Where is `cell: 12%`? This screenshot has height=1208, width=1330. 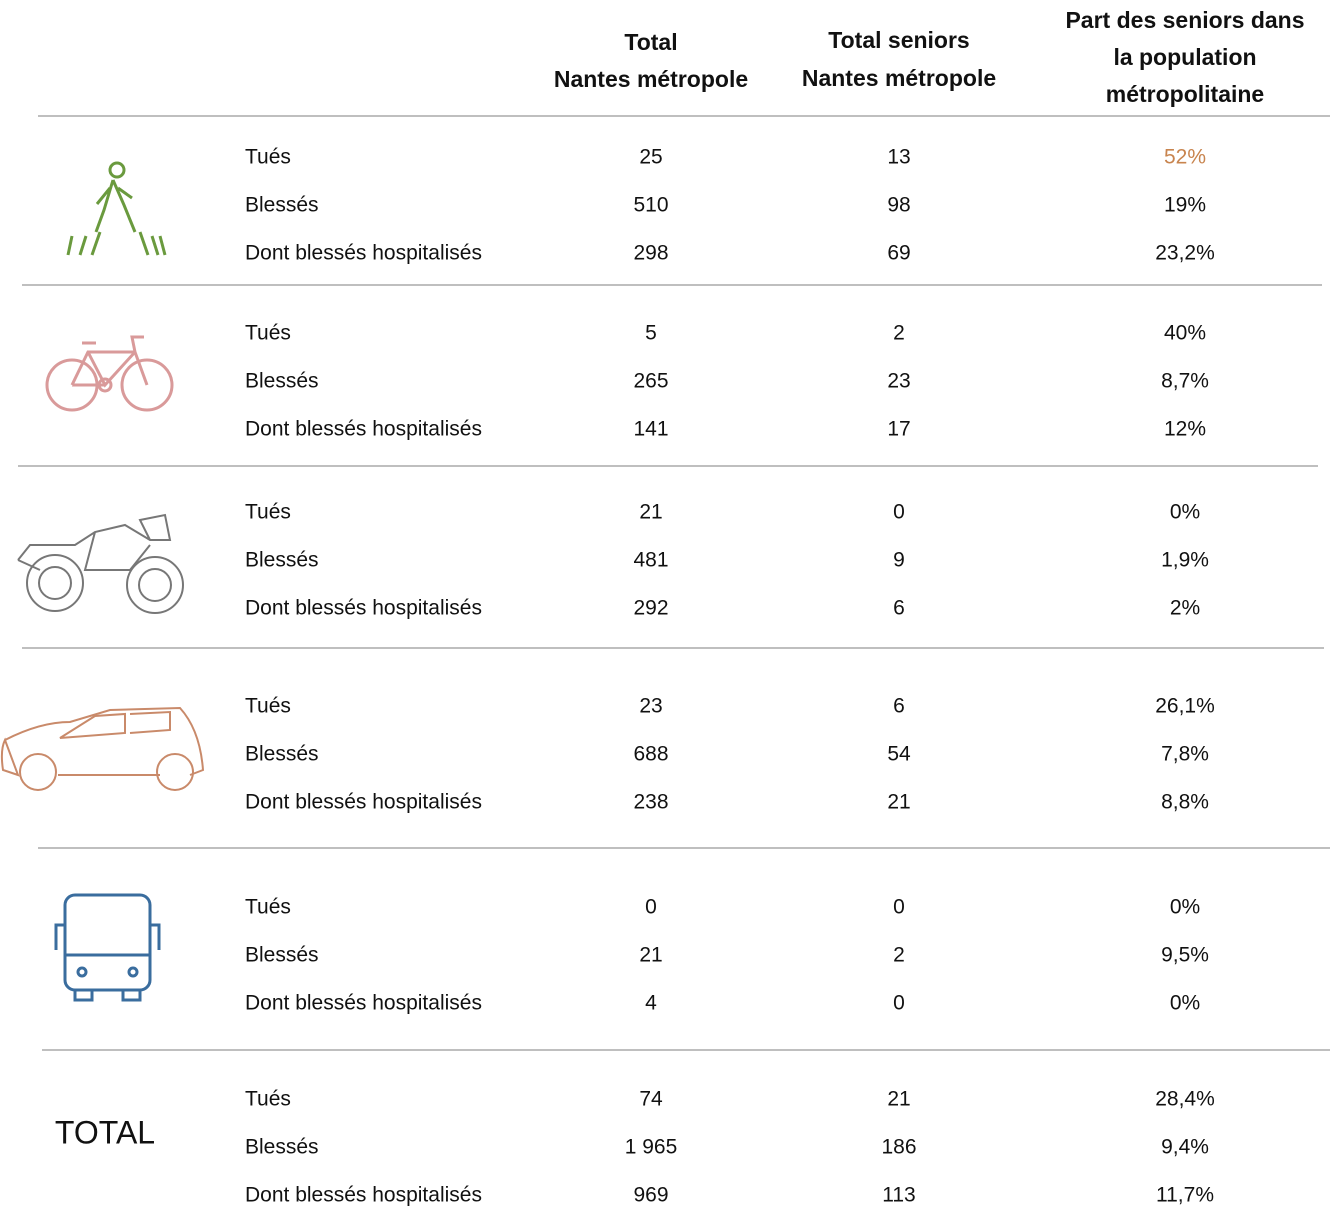 cell: 12% is located at coordinates (1185, 429).